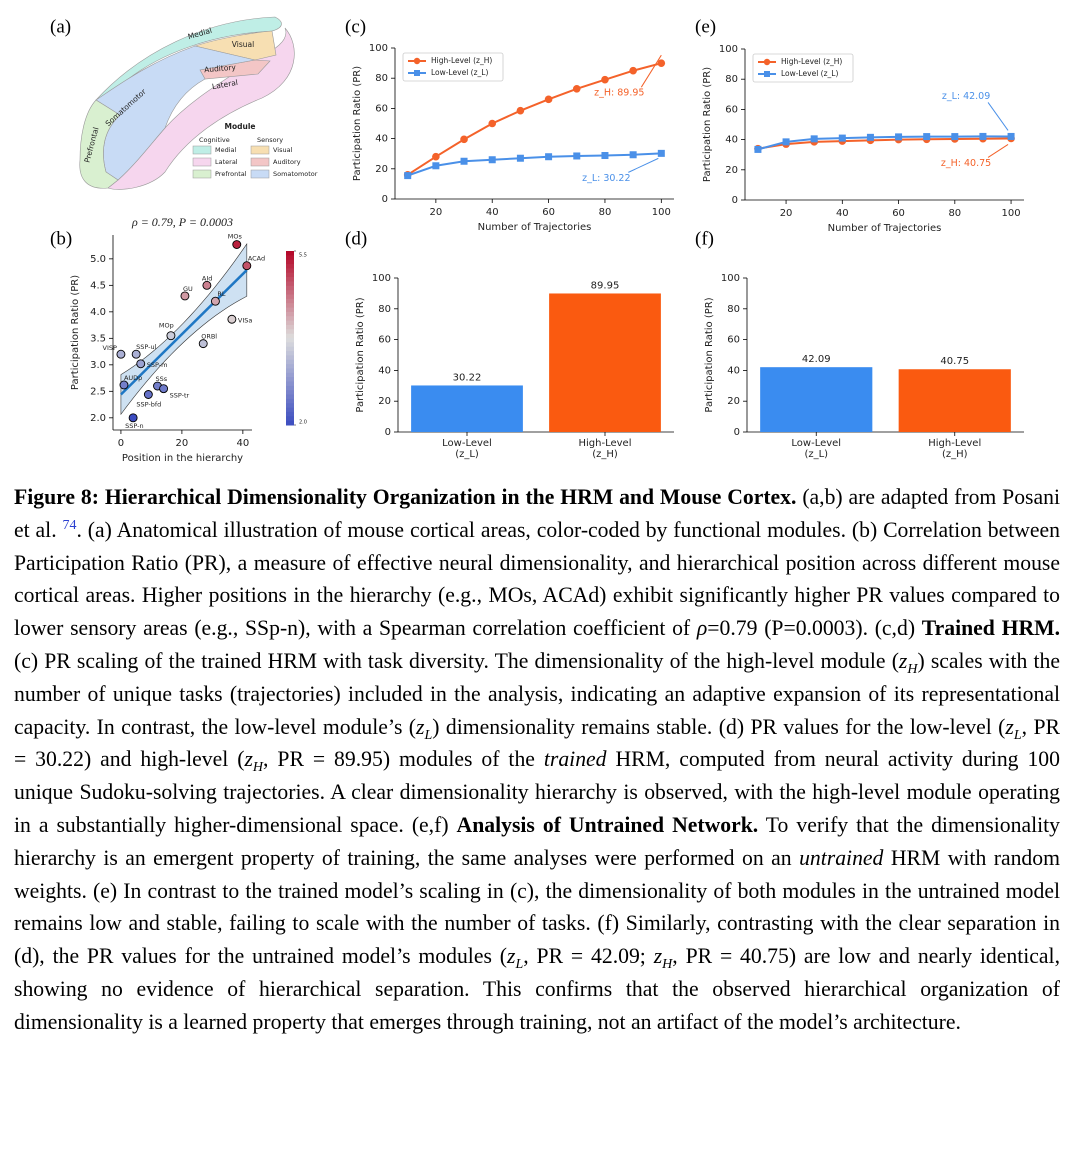 This screenshot has width=1080, height=1168. What do you see at coordinates (842, 213) in the screenshot?
I see `x-tick-label: 40` at bounding box center [842, 213].